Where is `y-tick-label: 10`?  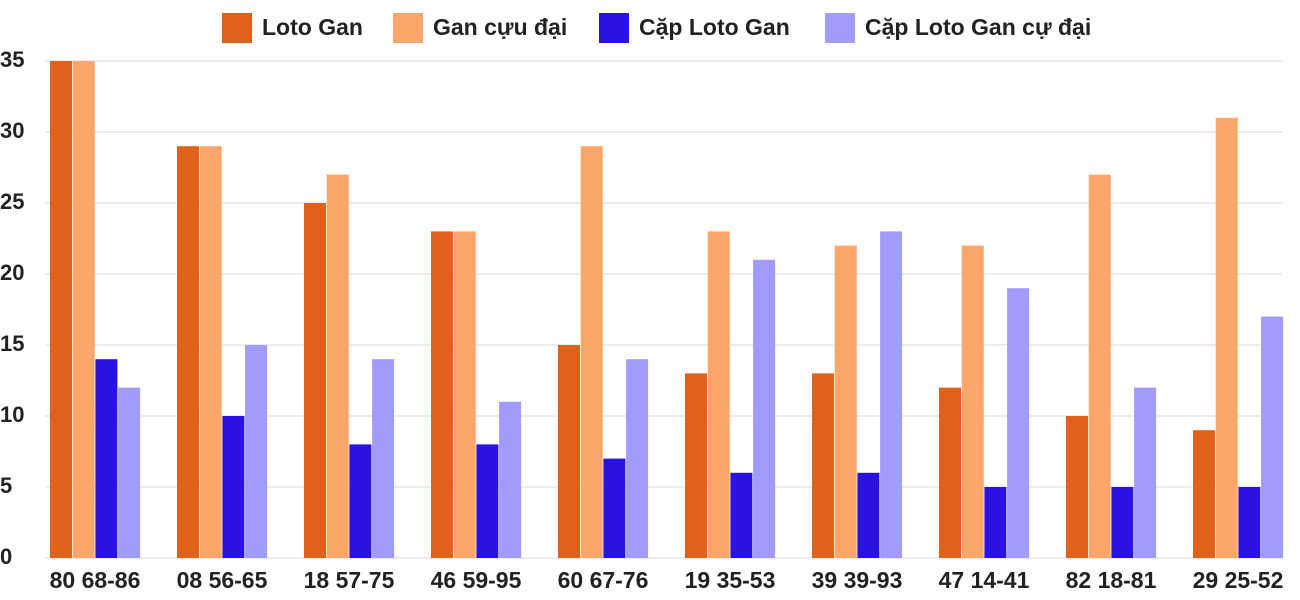 y-tick-label: 10 is located at coordinates (12, 414).